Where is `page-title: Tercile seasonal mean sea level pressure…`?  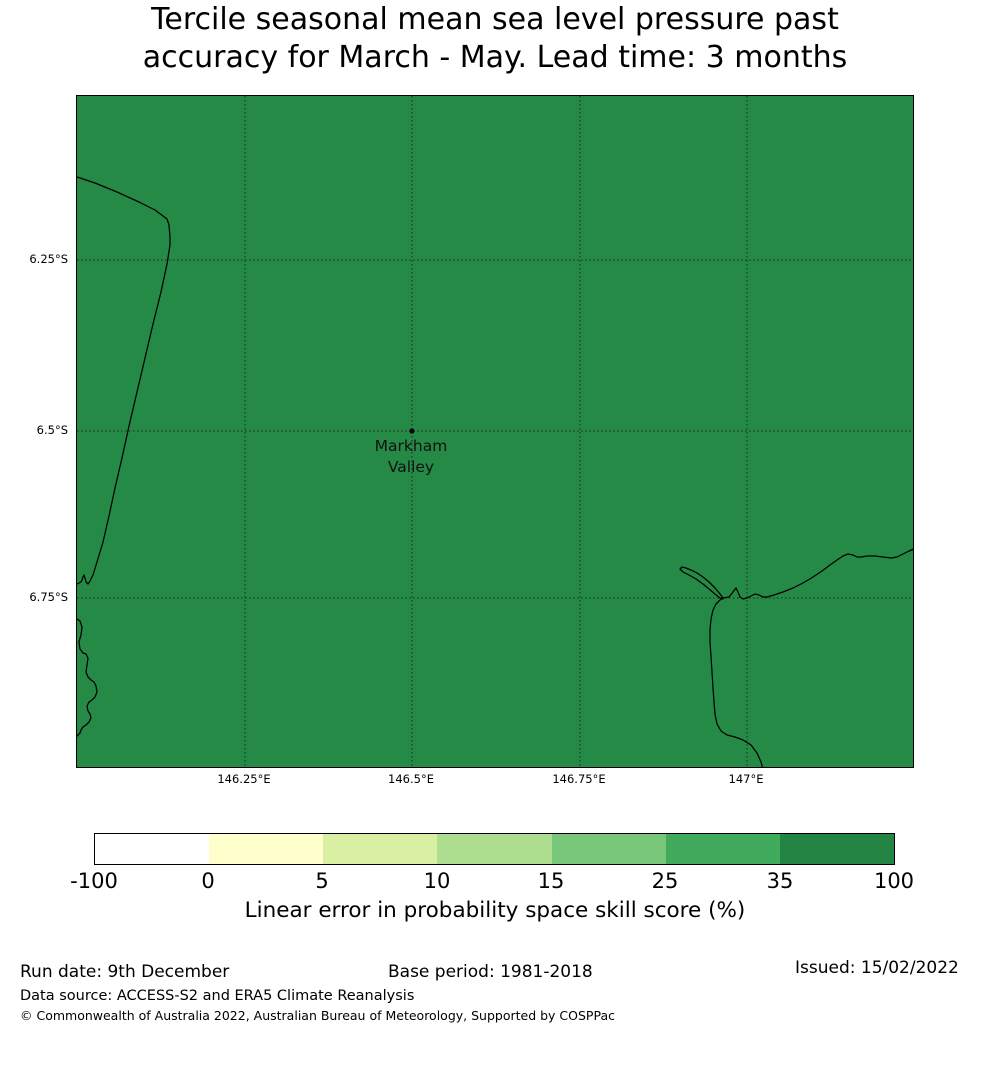
page-title: Tercile seasonal mean sea level pressure… is located at coordinates (495, 38).